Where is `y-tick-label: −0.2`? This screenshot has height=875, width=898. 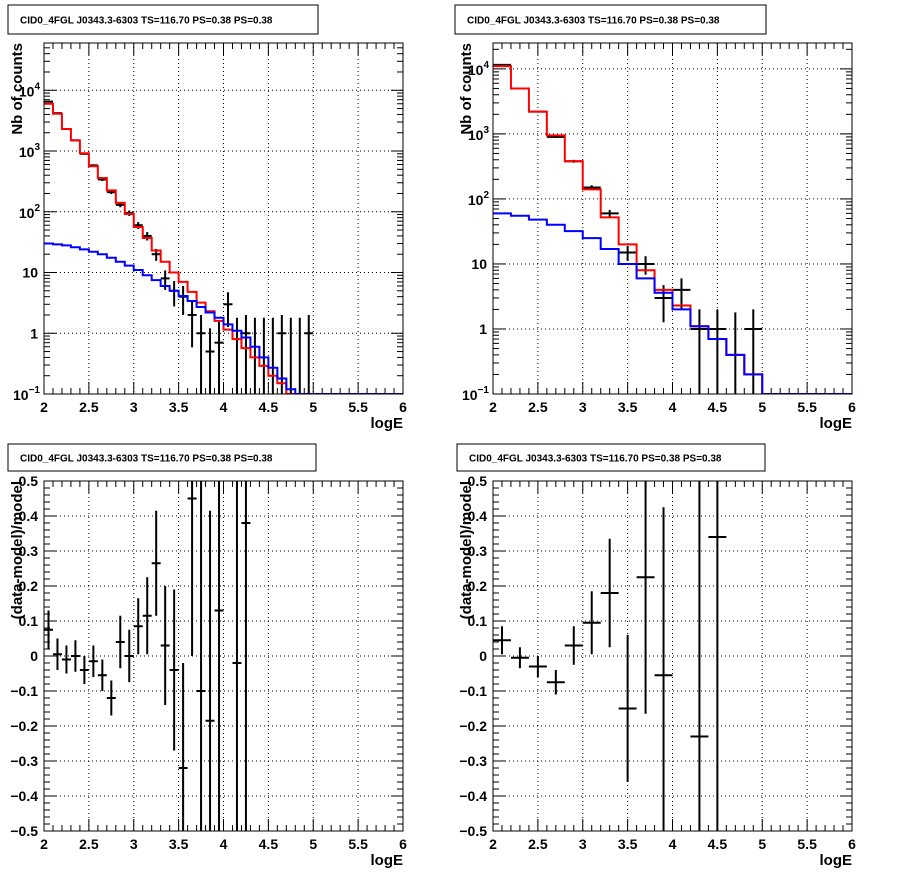 y-tick-label: −0.2 is located at coordinates (24, 726).